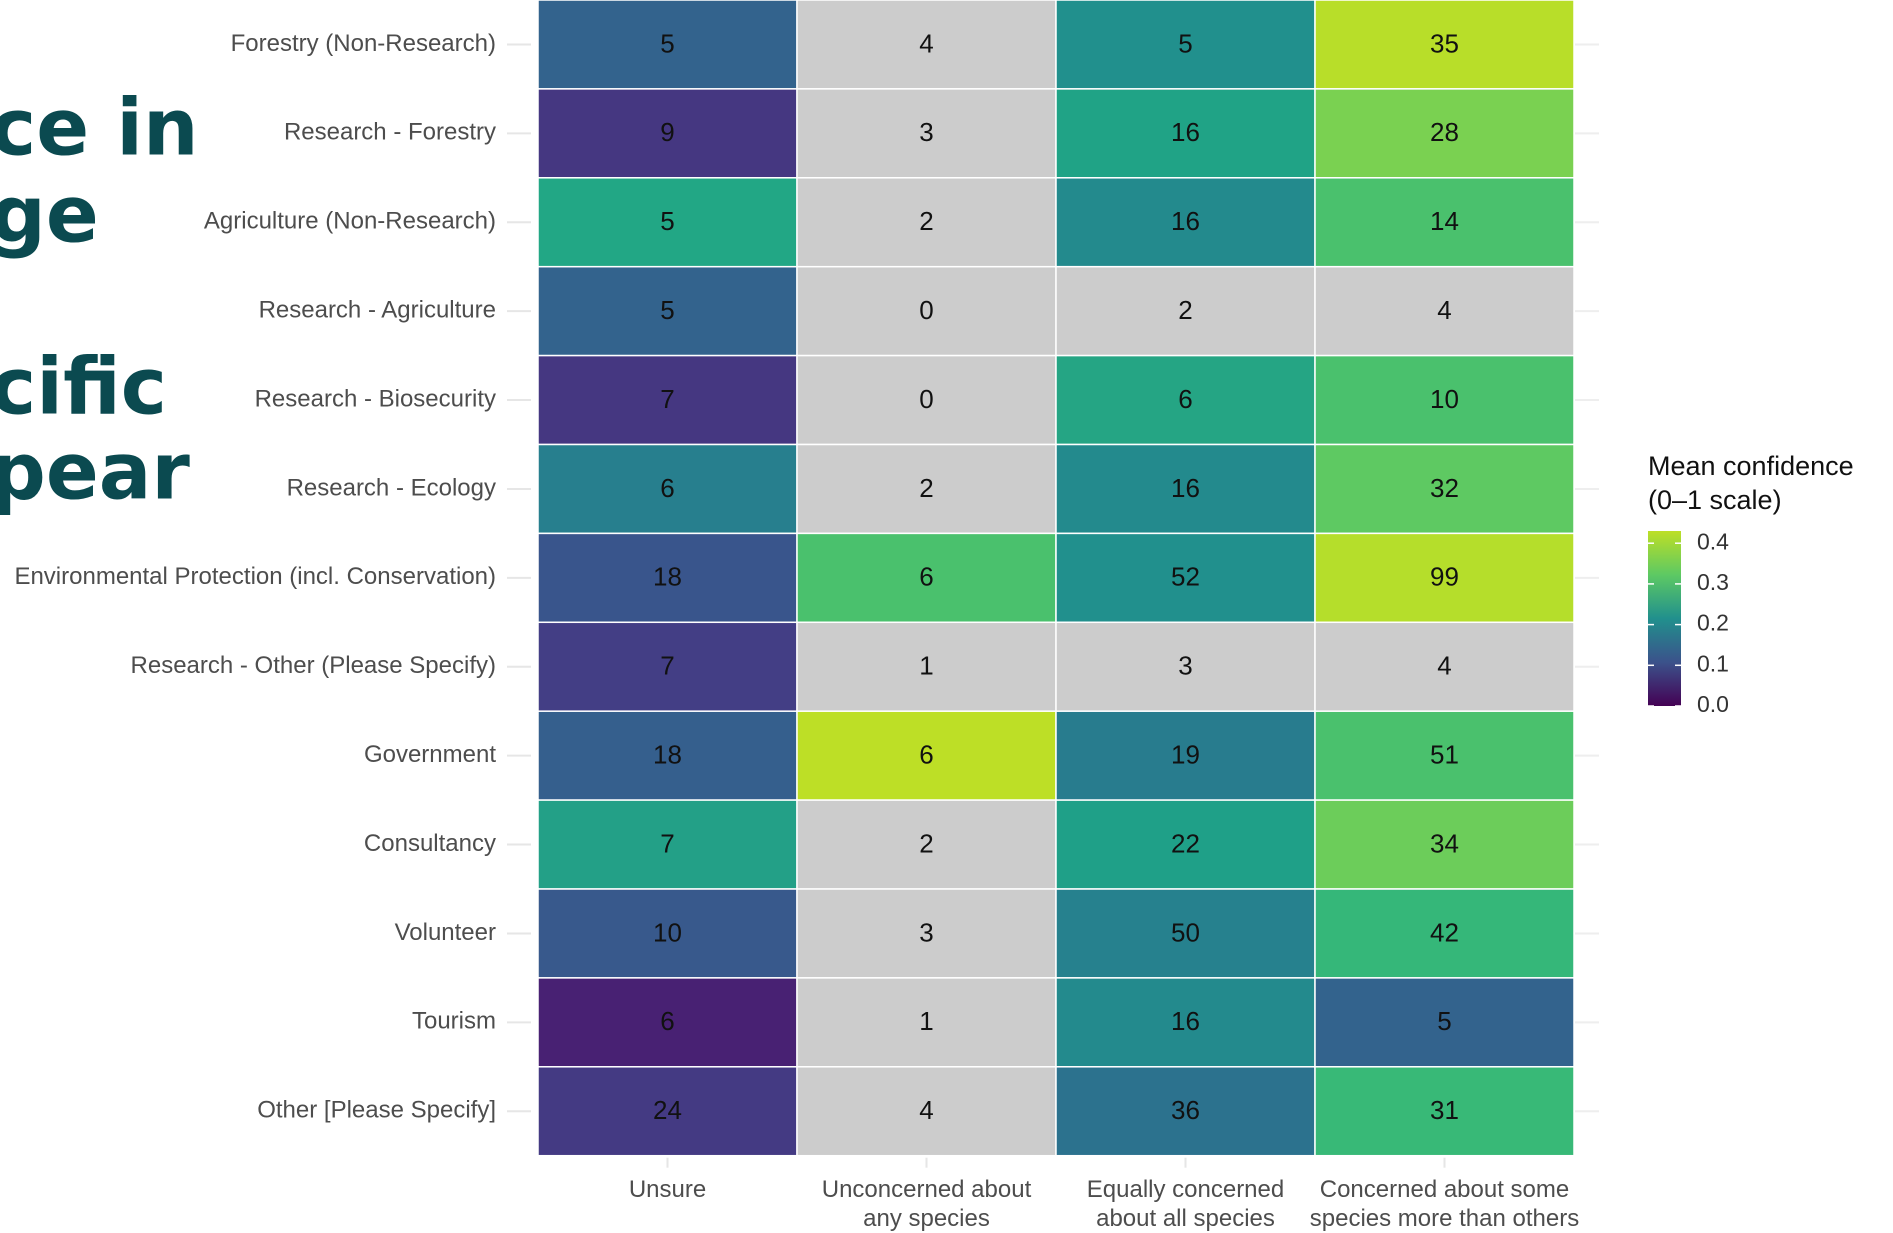 This screenshot has width=1893, height=1233. What do you see at coordinates (363, 43) in the screenshot?
I see `y-tick-label: Forestry (Non-Research)` at bounding box center [363, 43].